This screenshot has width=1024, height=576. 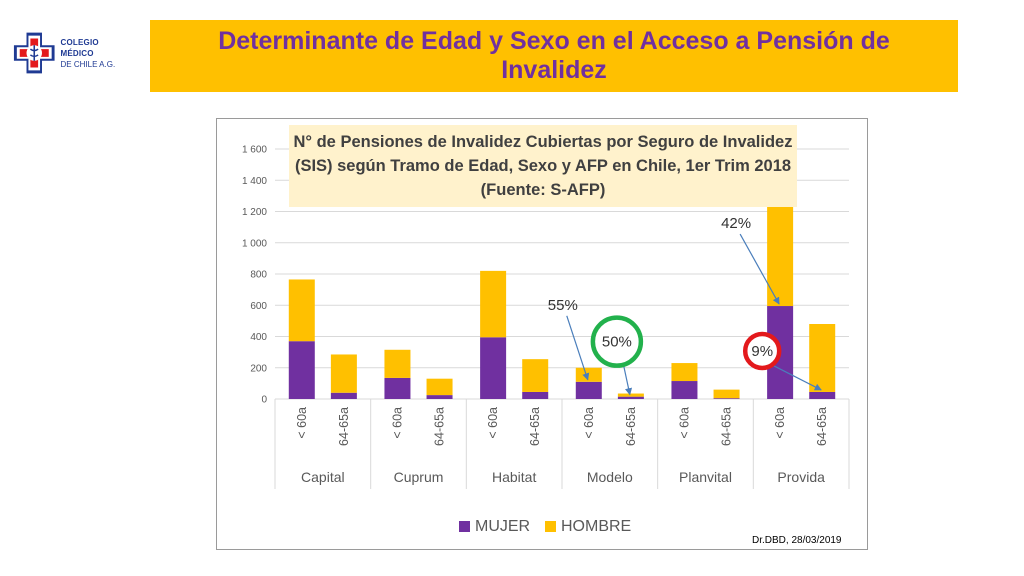 What do you see at coordinates (79, 47) in the screenshot?
I see `logo-text-line1: COLEGIO MÉDICO` at bounding box center [79, 47].